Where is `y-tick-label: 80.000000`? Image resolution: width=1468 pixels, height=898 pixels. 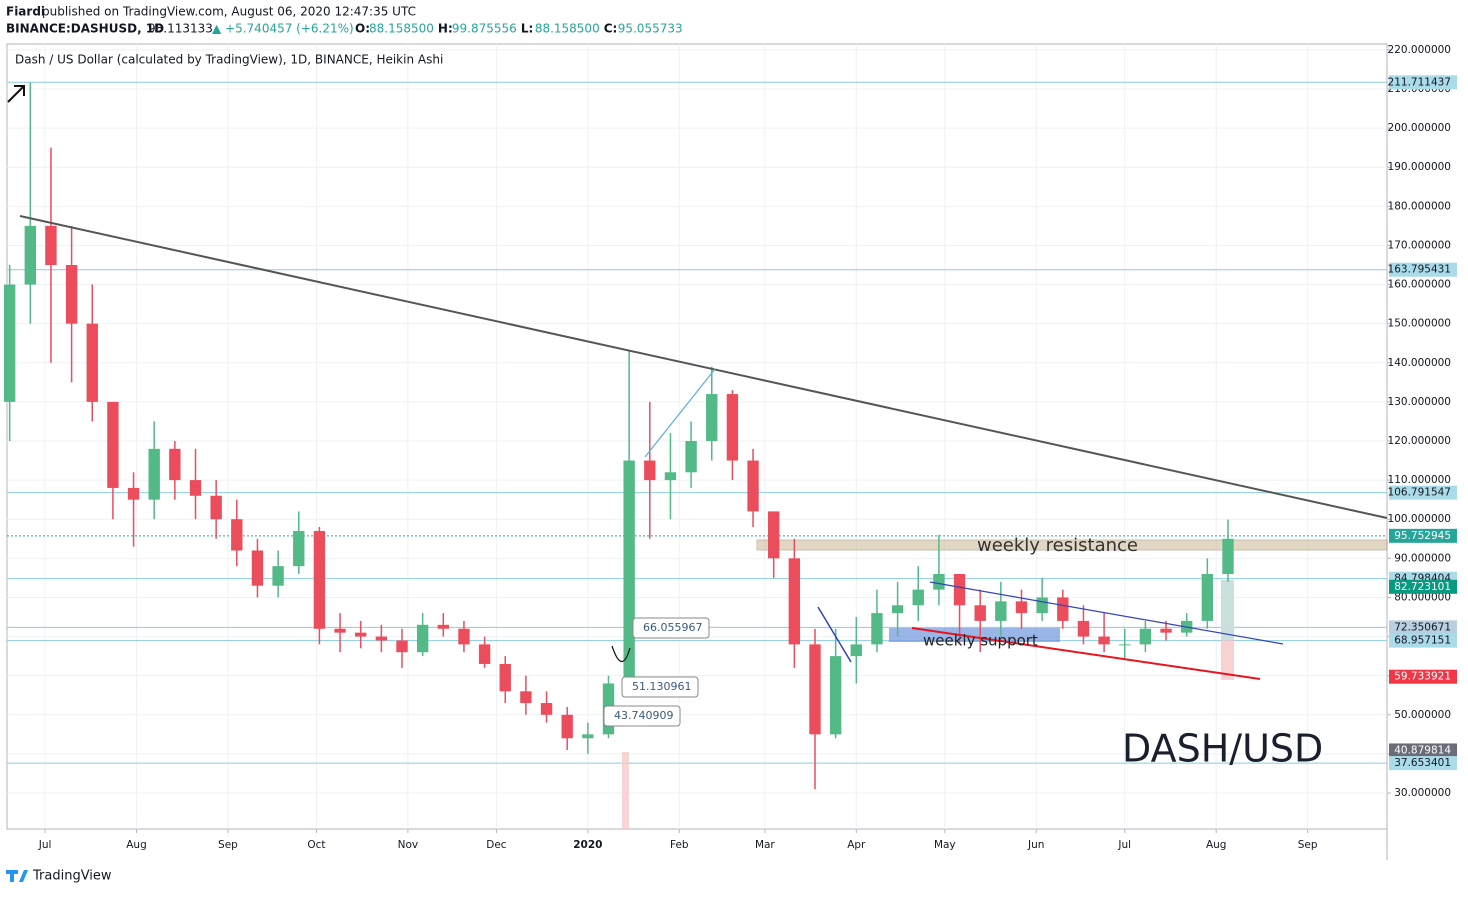
y-tick-label: 80.000000 is located at coordinates (1422, 597).